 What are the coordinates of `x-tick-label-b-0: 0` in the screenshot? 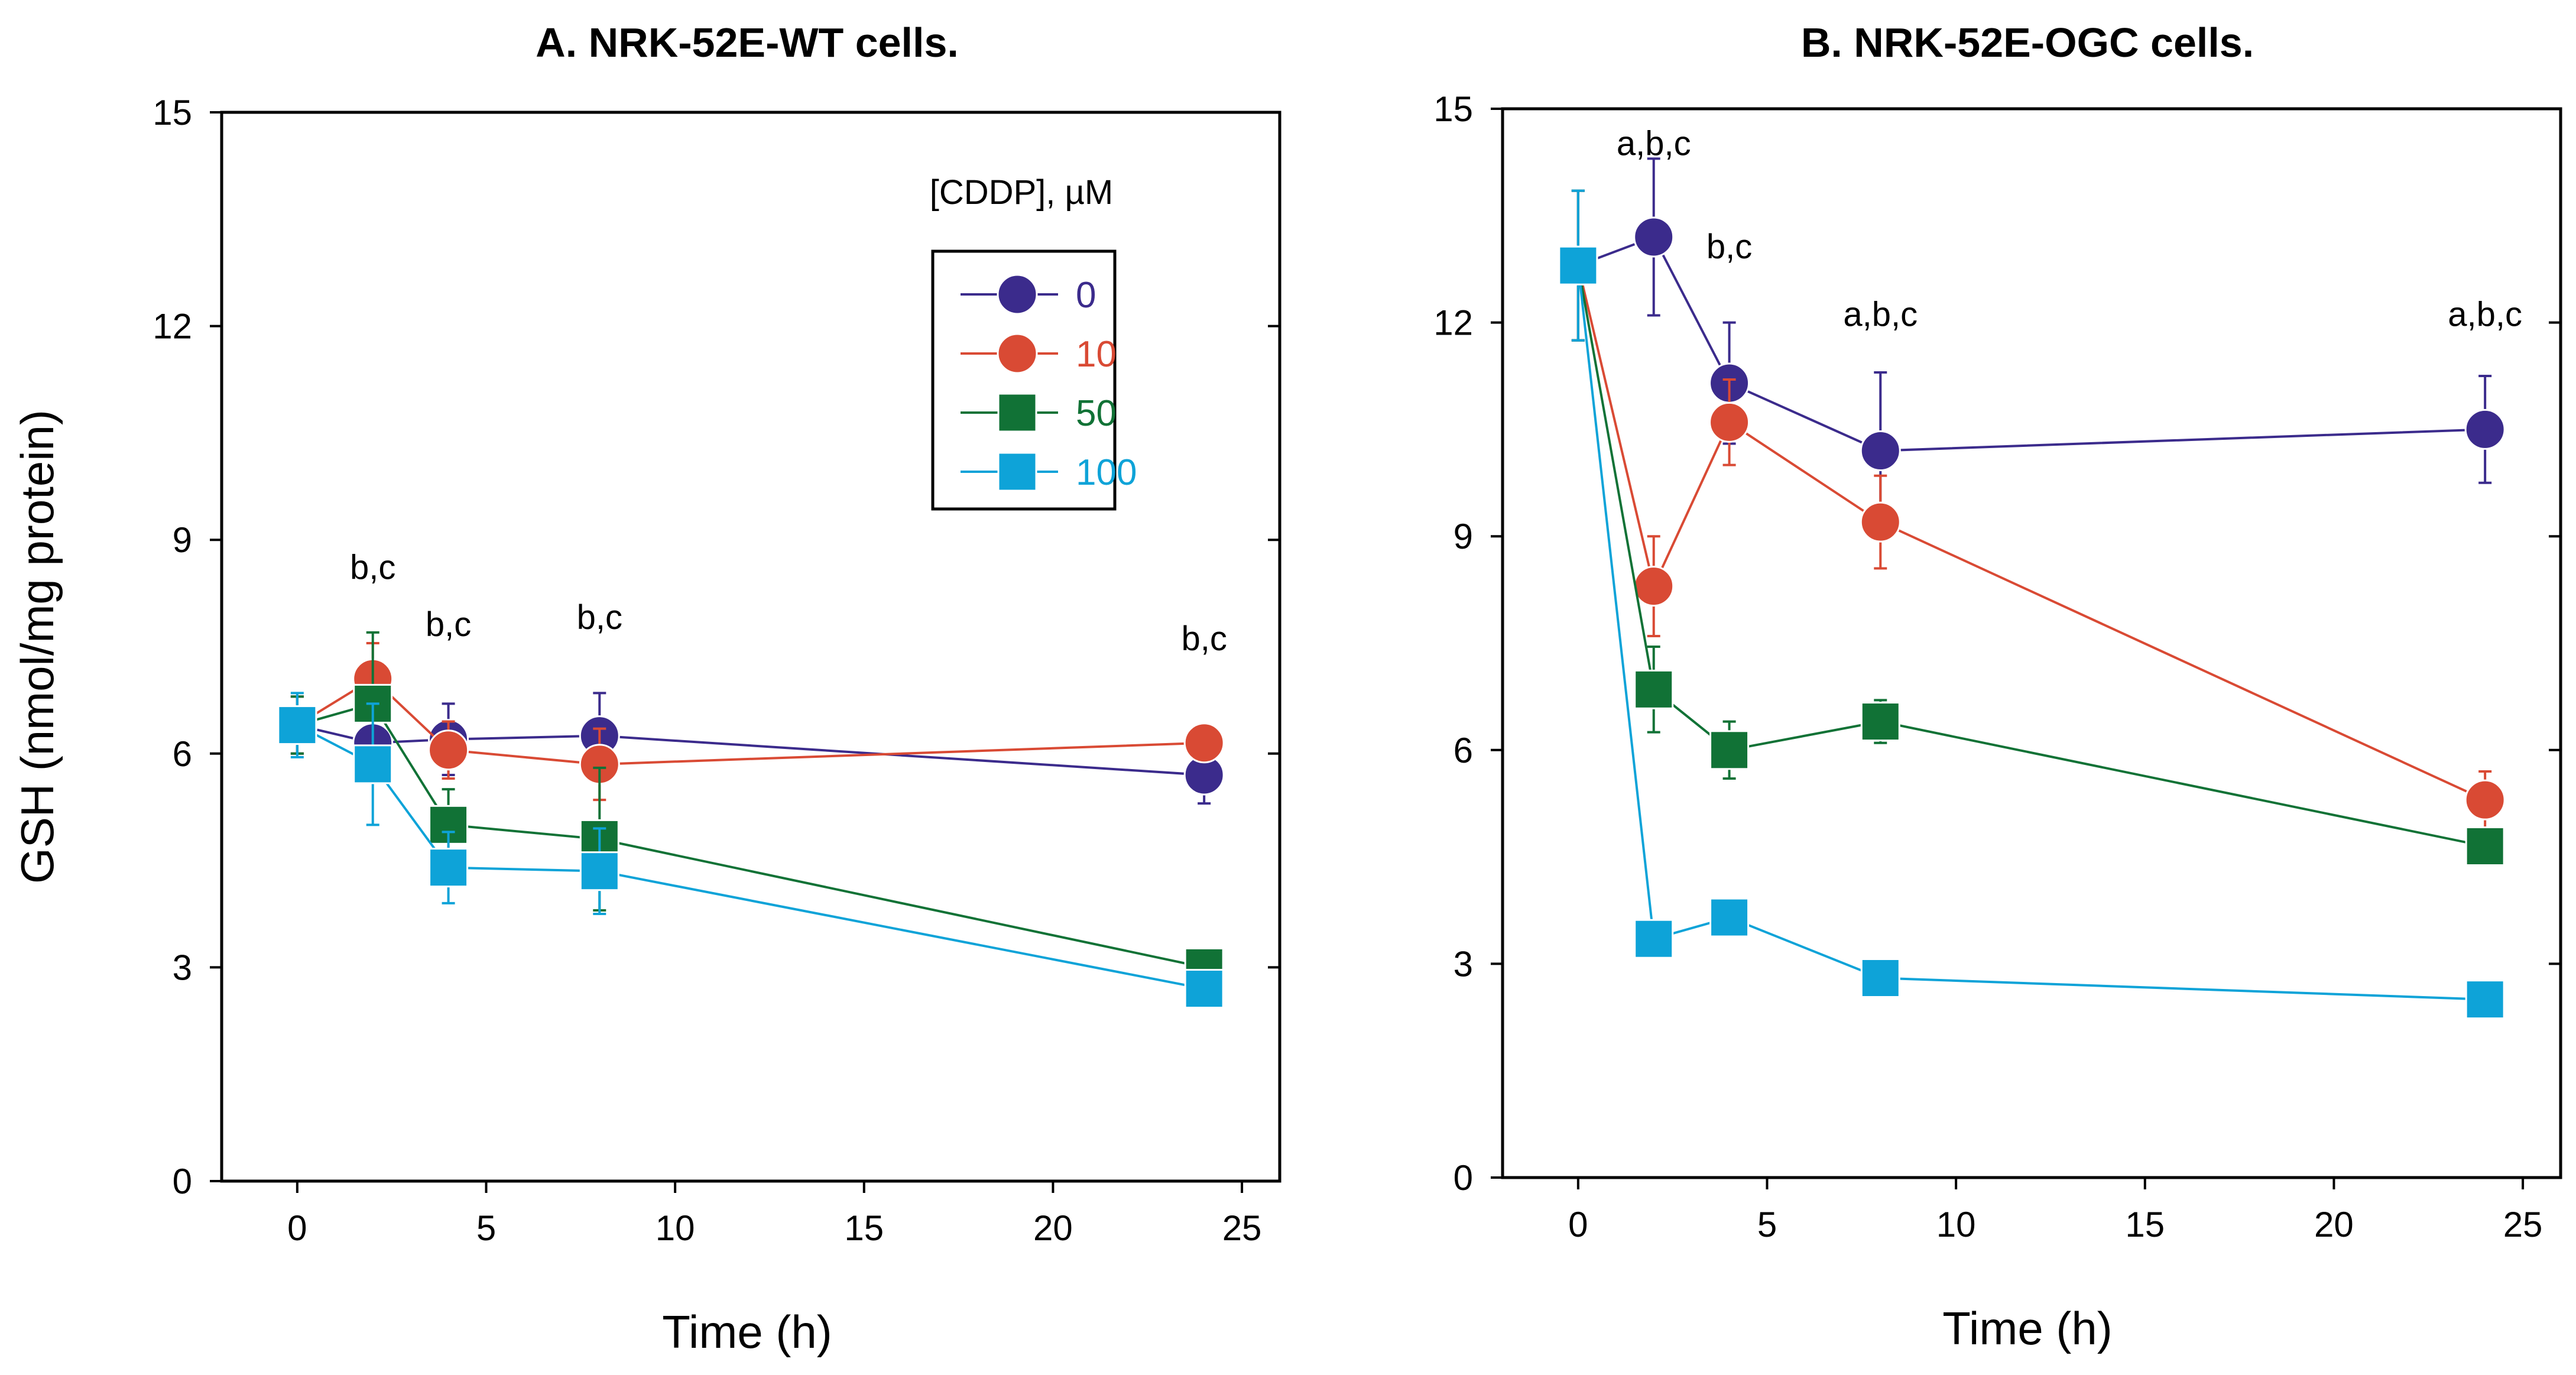 It's located at (1578, 1224).